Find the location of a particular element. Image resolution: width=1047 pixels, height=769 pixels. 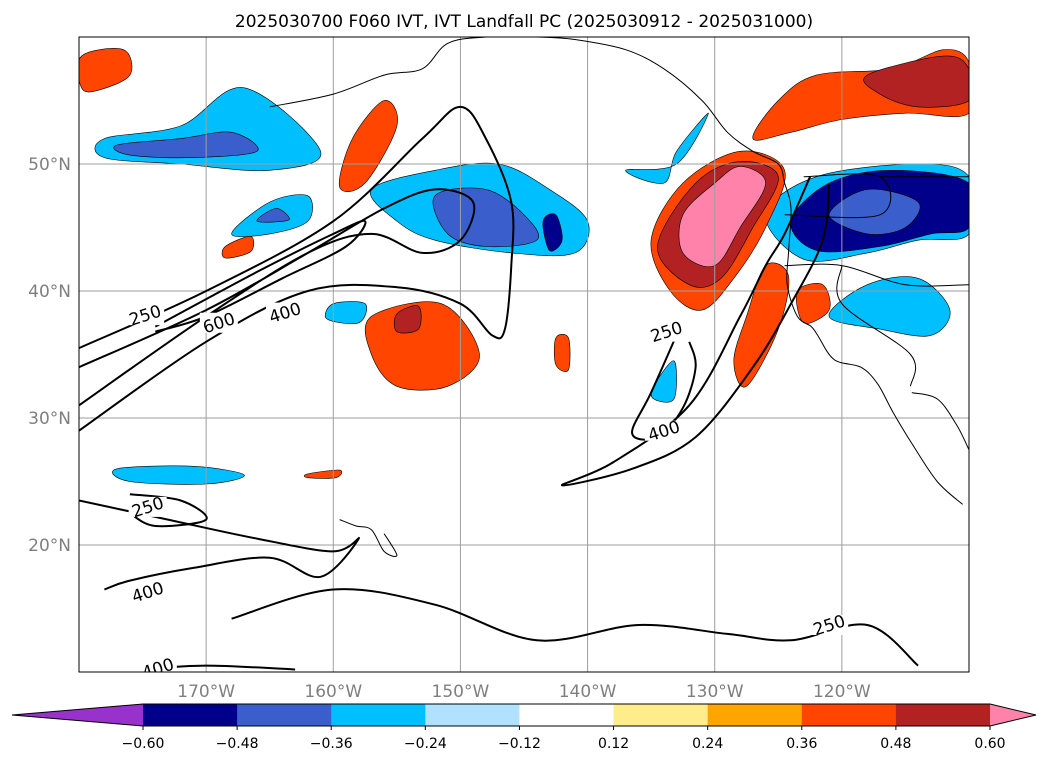

x-tick-label: 170°W is located at coordinates (206, 692).